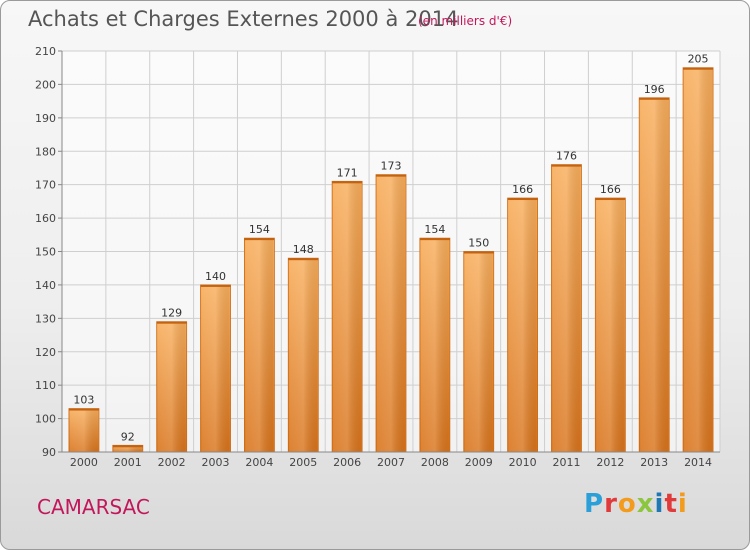  Describe the element at coordinates (435, 462) in the screenshot. I see `x-tick-label: 2008` at that location.